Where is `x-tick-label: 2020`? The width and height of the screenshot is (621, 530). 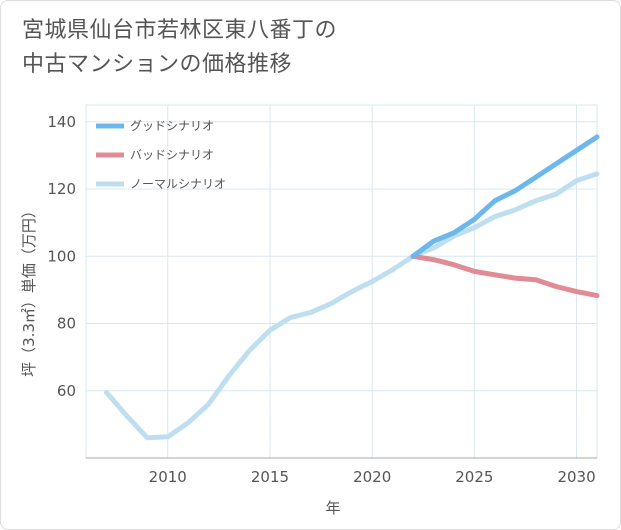 x-tick-label: 2020 is located at coordinates (372, 477).